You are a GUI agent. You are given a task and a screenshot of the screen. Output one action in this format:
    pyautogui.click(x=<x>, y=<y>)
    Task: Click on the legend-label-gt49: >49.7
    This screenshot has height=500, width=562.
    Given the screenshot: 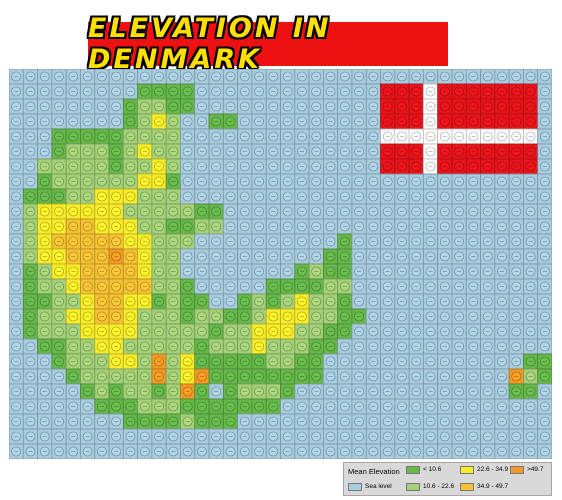 What is the action you would take?
    pyautogui.click(x=535, y=469)
    